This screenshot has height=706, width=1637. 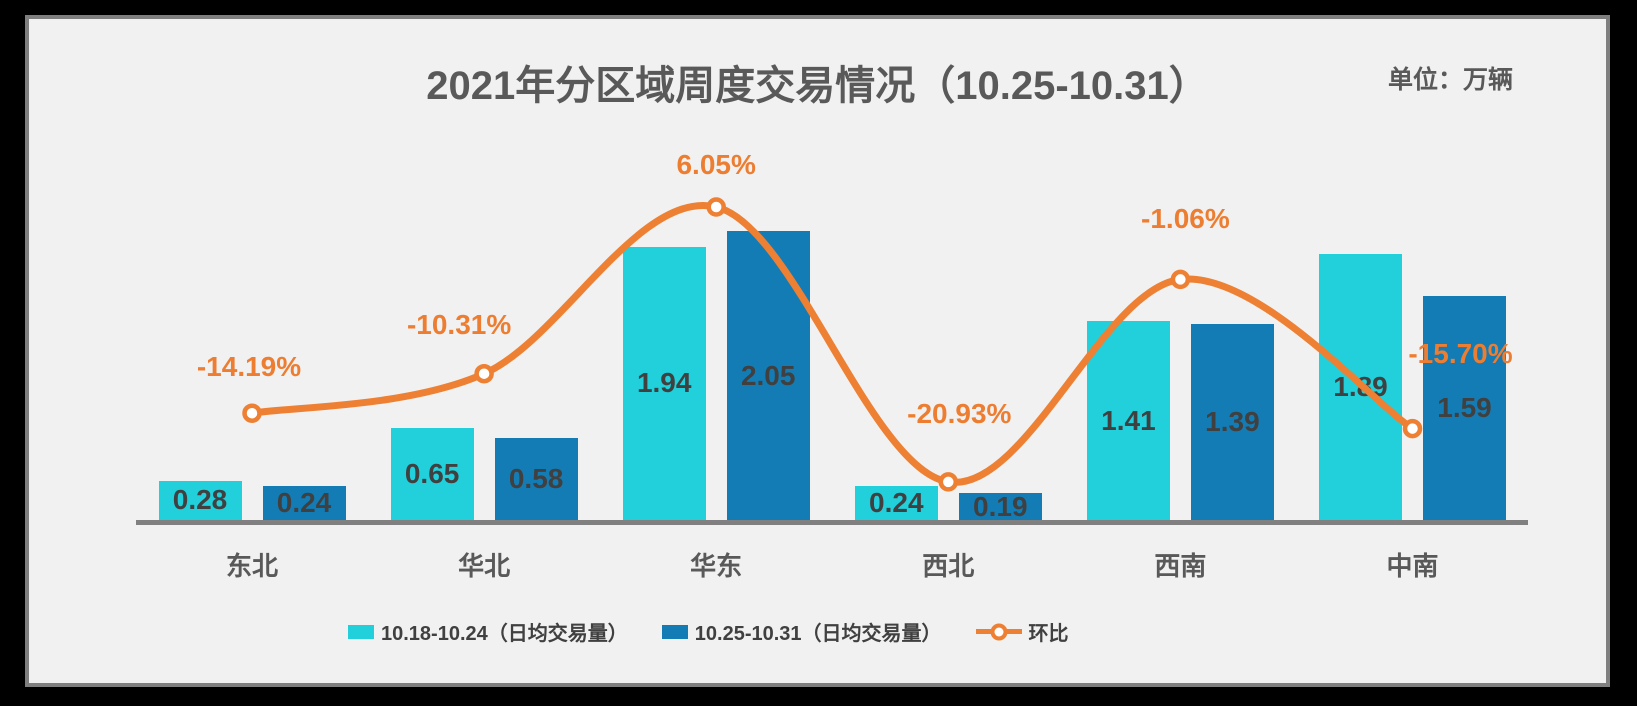 What do you see at coordinates (959, 413) in the screenshot?
I see `pct-label-3: -20.93%` at bounding box center [959, 413].